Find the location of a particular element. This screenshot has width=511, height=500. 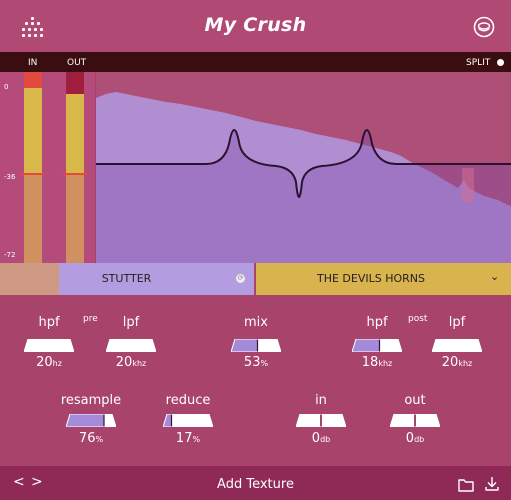

mode-bar-left is located at coordinates (29, 279).